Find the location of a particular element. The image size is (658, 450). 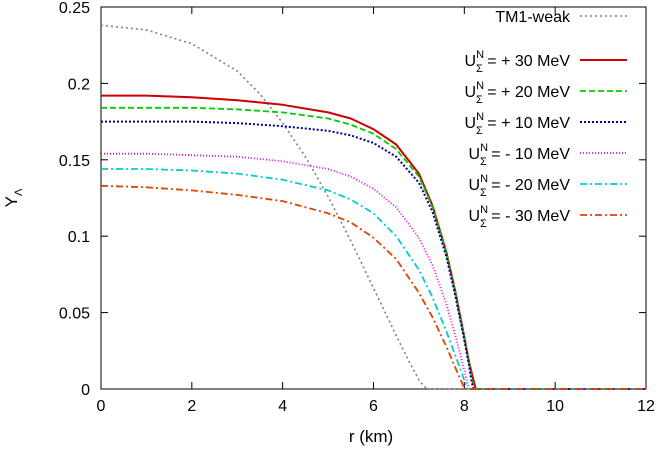

legend-entry-4: UN Σ = - 10 MeV is located at coordinates (520, 155).